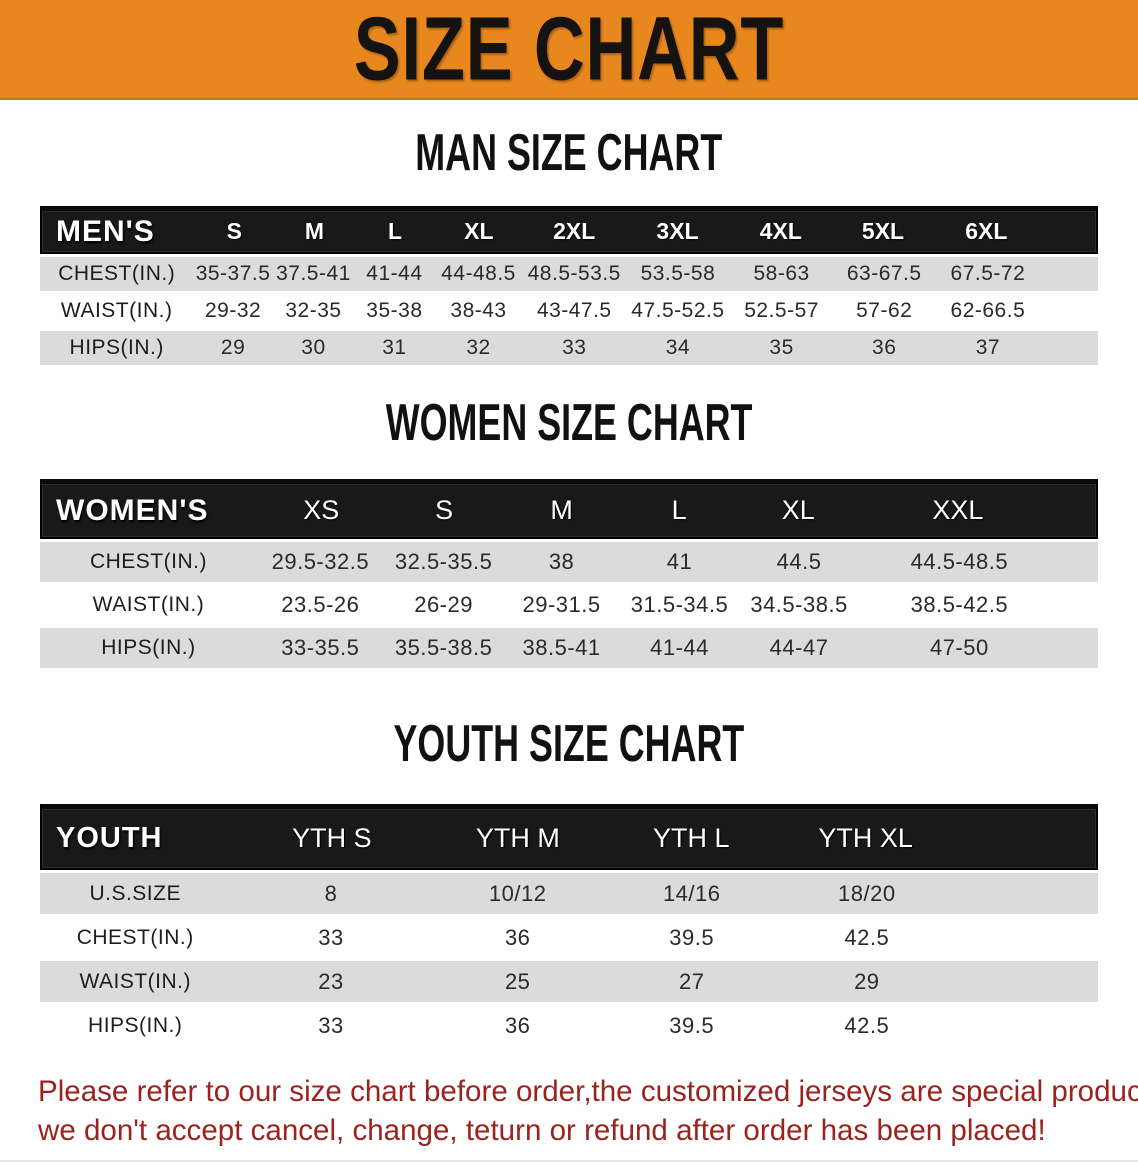 The height and width of the screenshot is (1162, 1138). What do you see at coordinates (135, 1025) in the screenshot?
I see `youth-hips-label: HIPS(IN.)` at bounding box center [135, 1025].